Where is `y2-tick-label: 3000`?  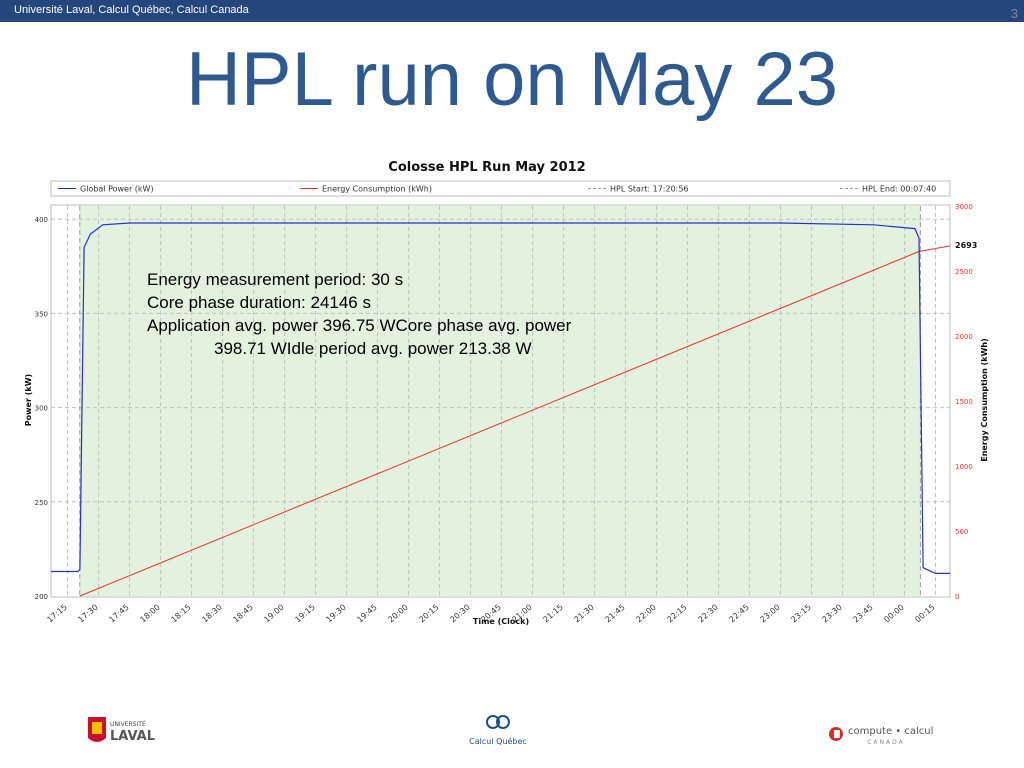
y2-tick-label: 3000 is located at coordinates (964, 207).